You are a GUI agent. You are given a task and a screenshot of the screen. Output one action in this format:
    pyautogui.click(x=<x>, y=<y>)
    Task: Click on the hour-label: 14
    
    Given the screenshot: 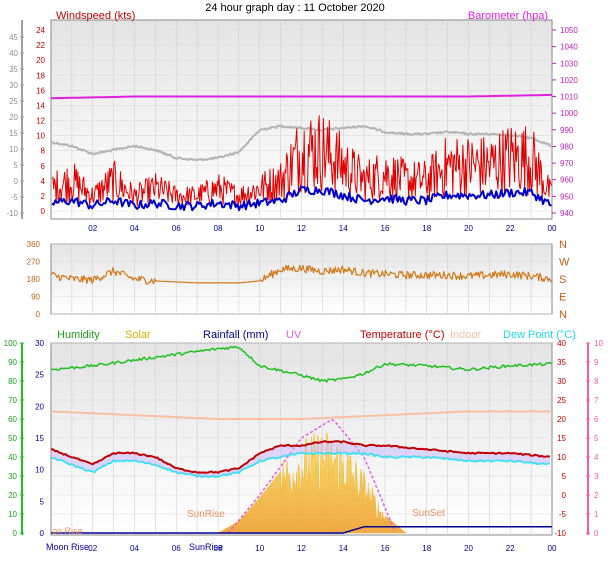 What is the action you would take?
    pyautogui.click(x=343, y=228)
    